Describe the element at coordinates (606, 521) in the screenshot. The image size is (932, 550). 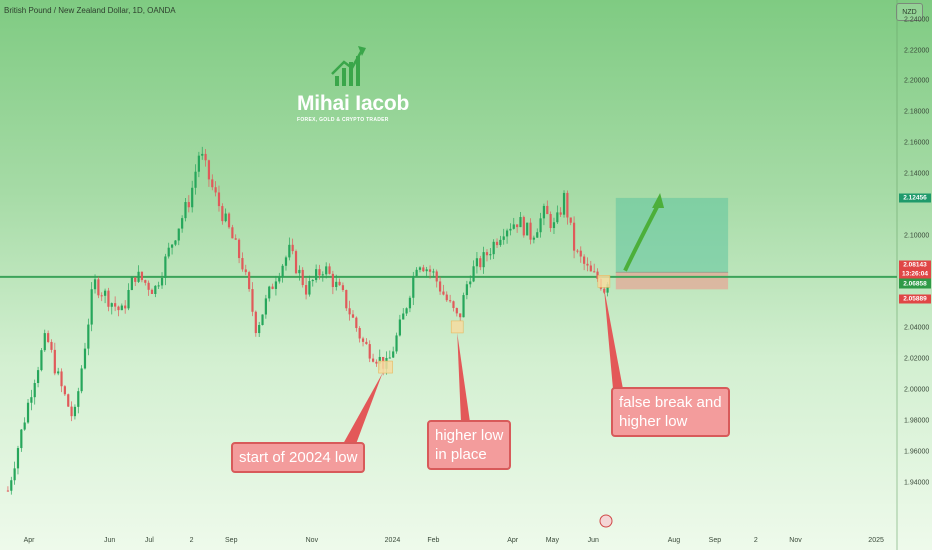
I see `event-marker` at that location.